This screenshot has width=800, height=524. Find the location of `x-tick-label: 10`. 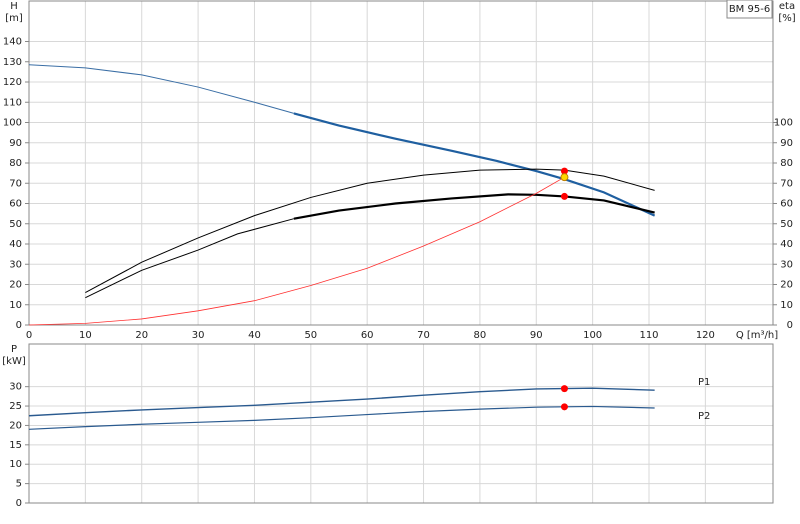

x-tick-label: 10 is located at coordinates (85, 335).